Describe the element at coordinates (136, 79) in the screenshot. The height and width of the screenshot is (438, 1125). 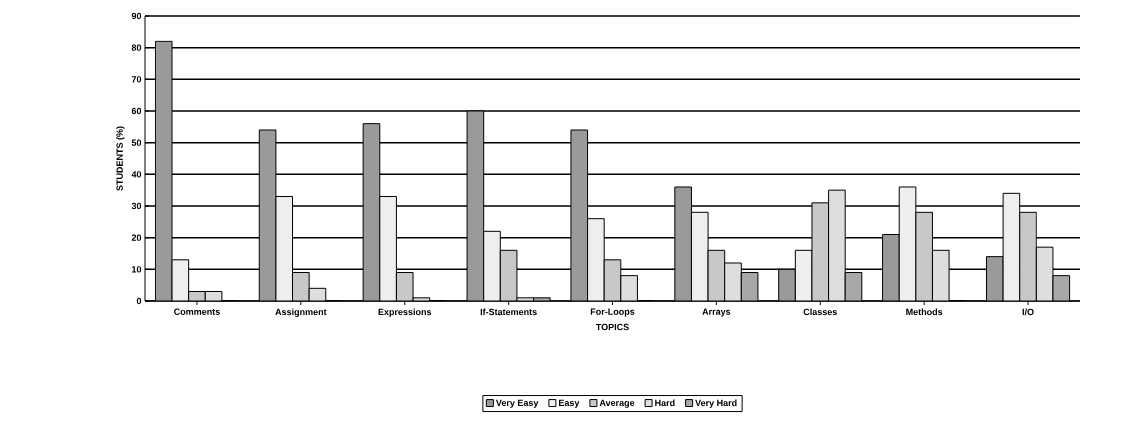
I see `y-tick-label: 70` at that location.